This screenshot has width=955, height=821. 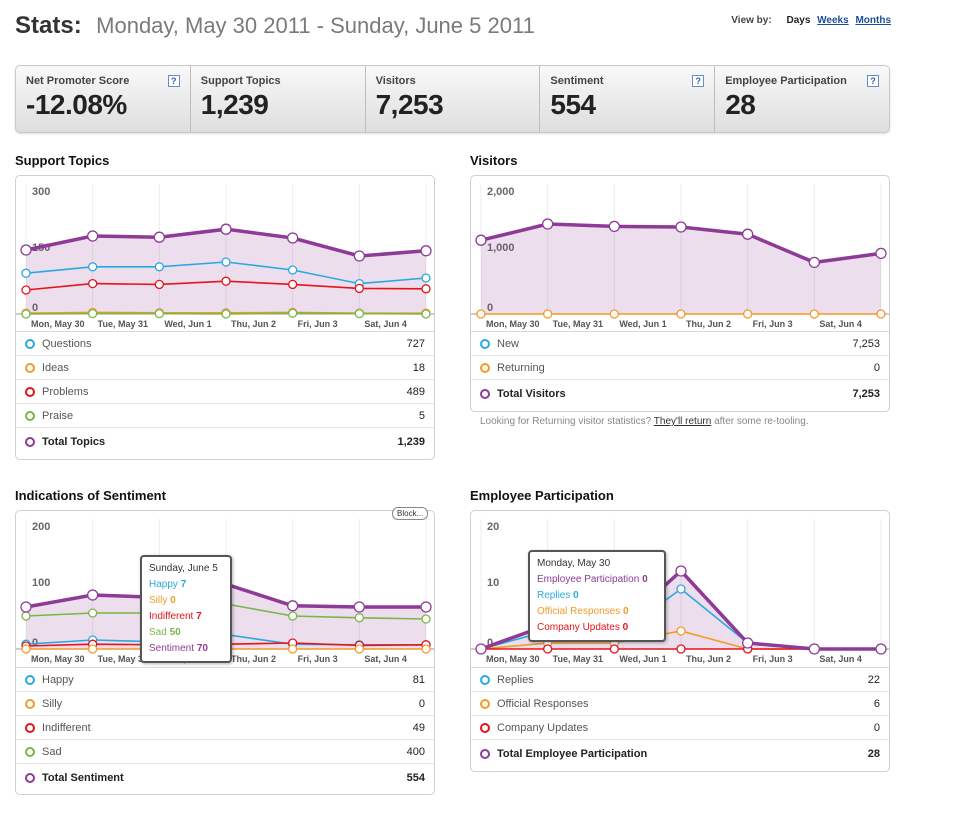 What do you see at coordinates (680, 753) in the screenshot?
I see `legend-row-total-employee-participation: Total Employee Participation 28` at bounding box center [680, 753].